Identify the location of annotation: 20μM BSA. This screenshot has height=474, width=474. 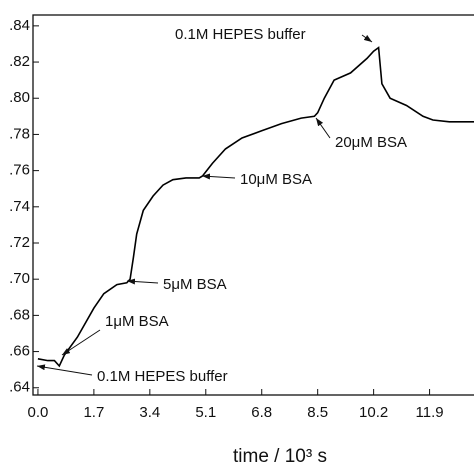
(371, 142).